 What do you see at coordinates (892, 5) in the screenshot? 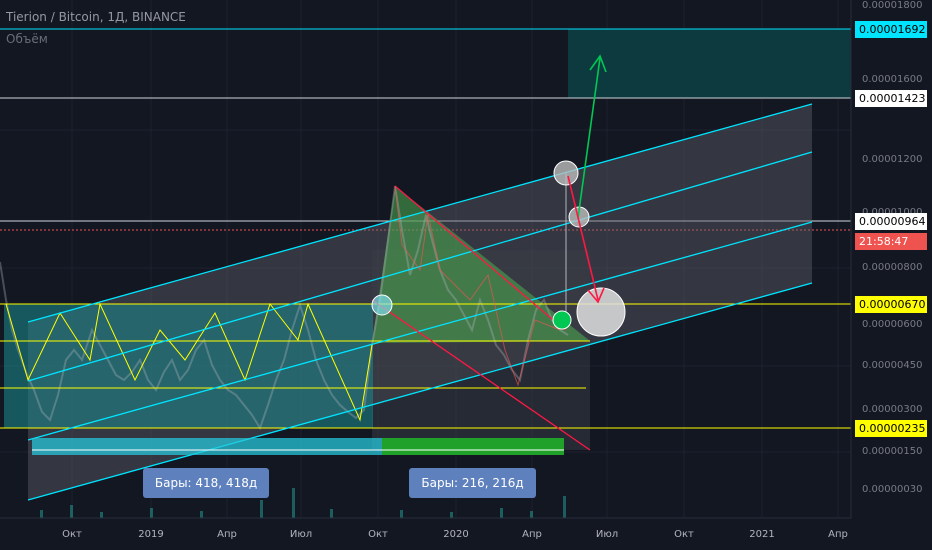
I see `price-tick: 0.00001800` at bounding box center [892, 5].